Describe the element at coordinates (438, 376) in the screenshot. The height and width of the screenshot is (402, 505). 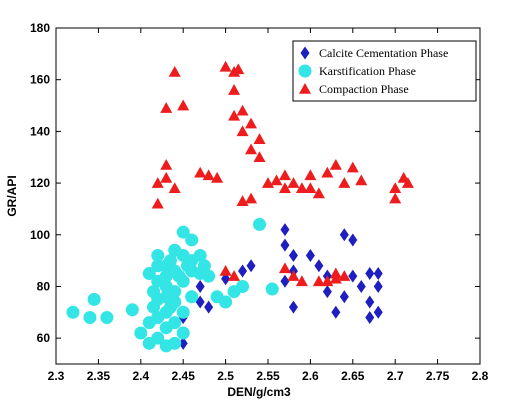
I see `x-tick-label: 2.75` at that location.